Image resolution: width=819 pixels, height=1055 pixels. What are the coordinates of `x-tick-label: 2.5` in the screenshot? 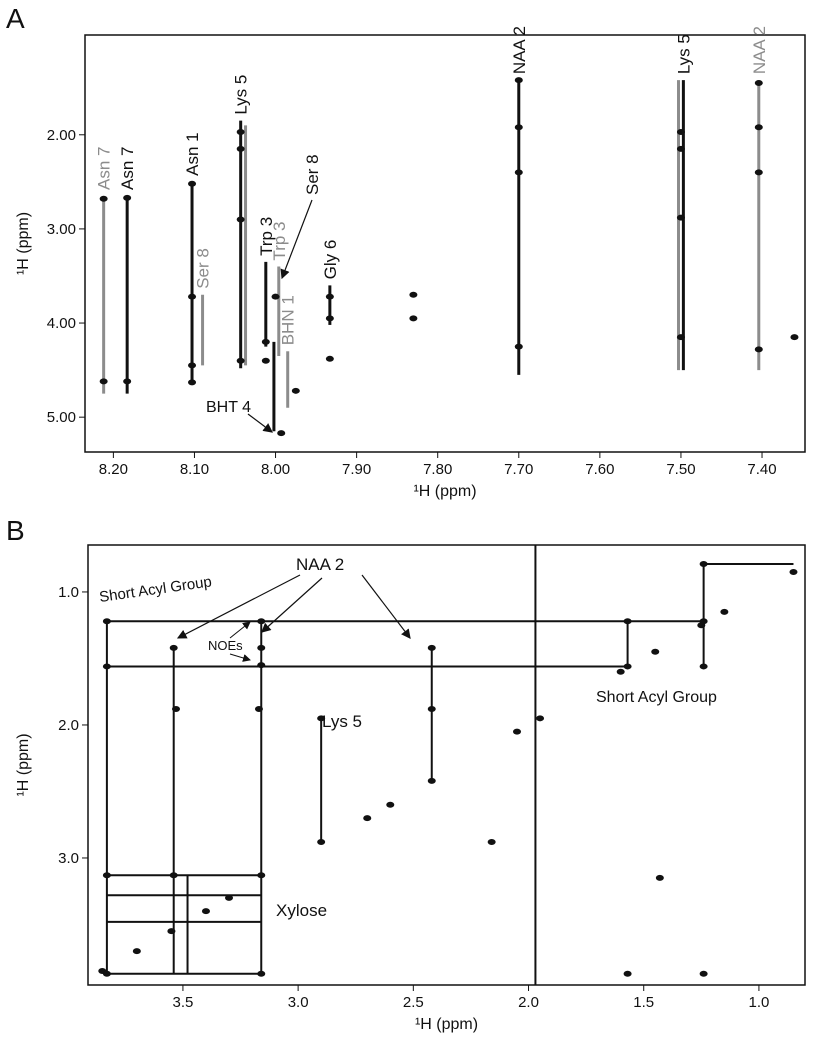 It's located at (413, 1002).